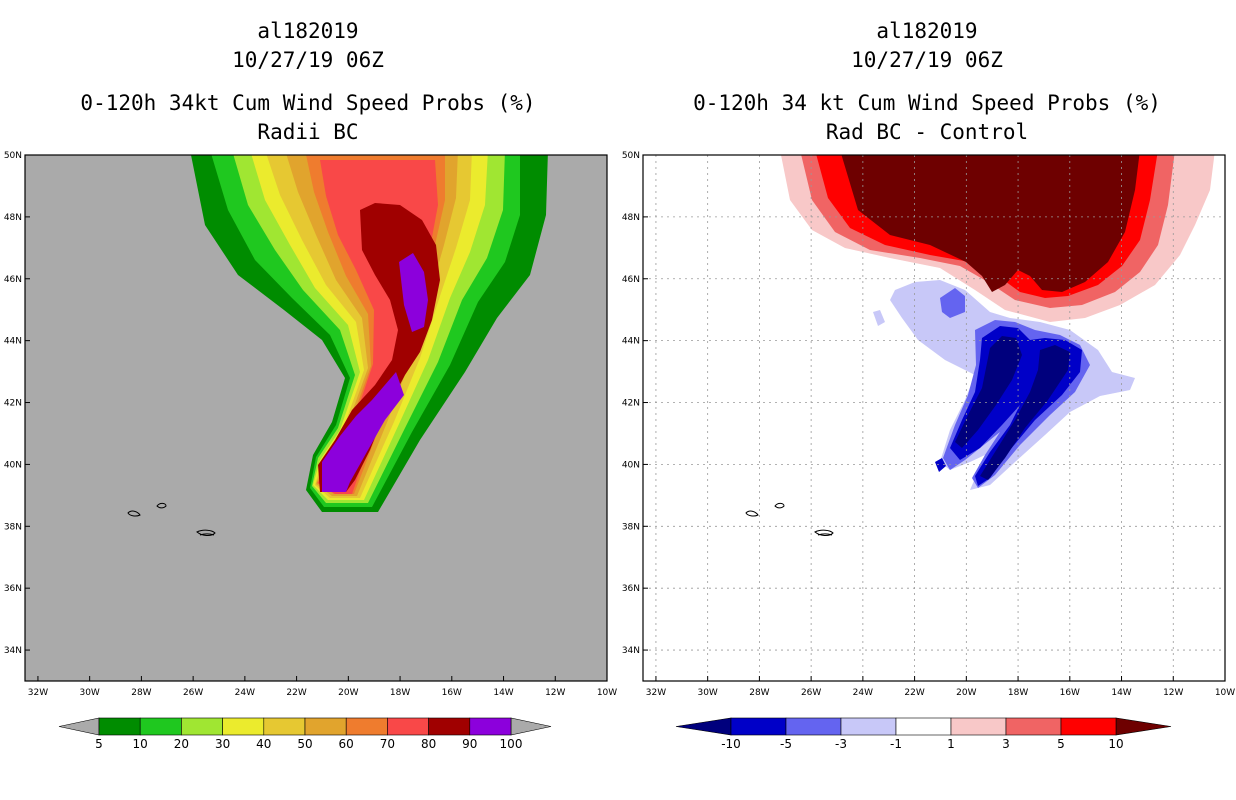  I want to click on left-colorbar: 5 10 20 30 40 50 60 70 80 90 100, so click(305, 734).